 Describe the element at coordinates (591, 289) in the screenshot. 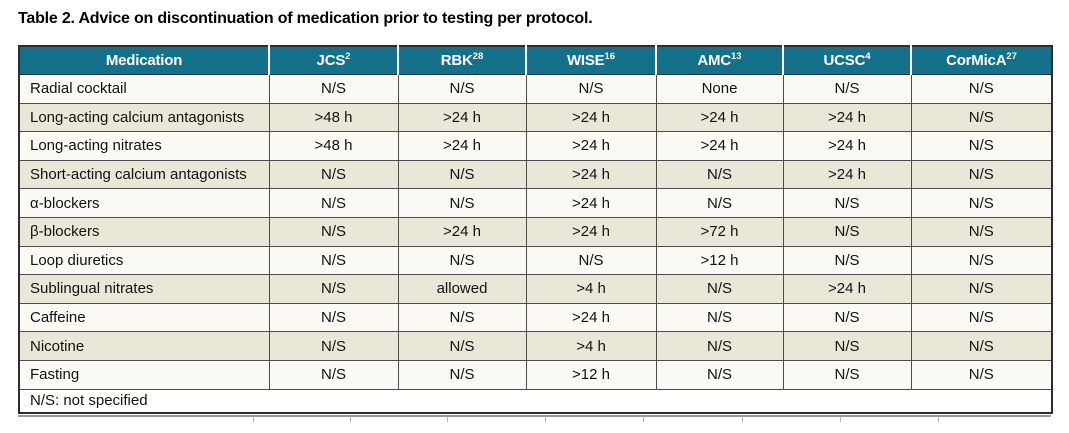

I see `value-cell: >4 h` at that location.